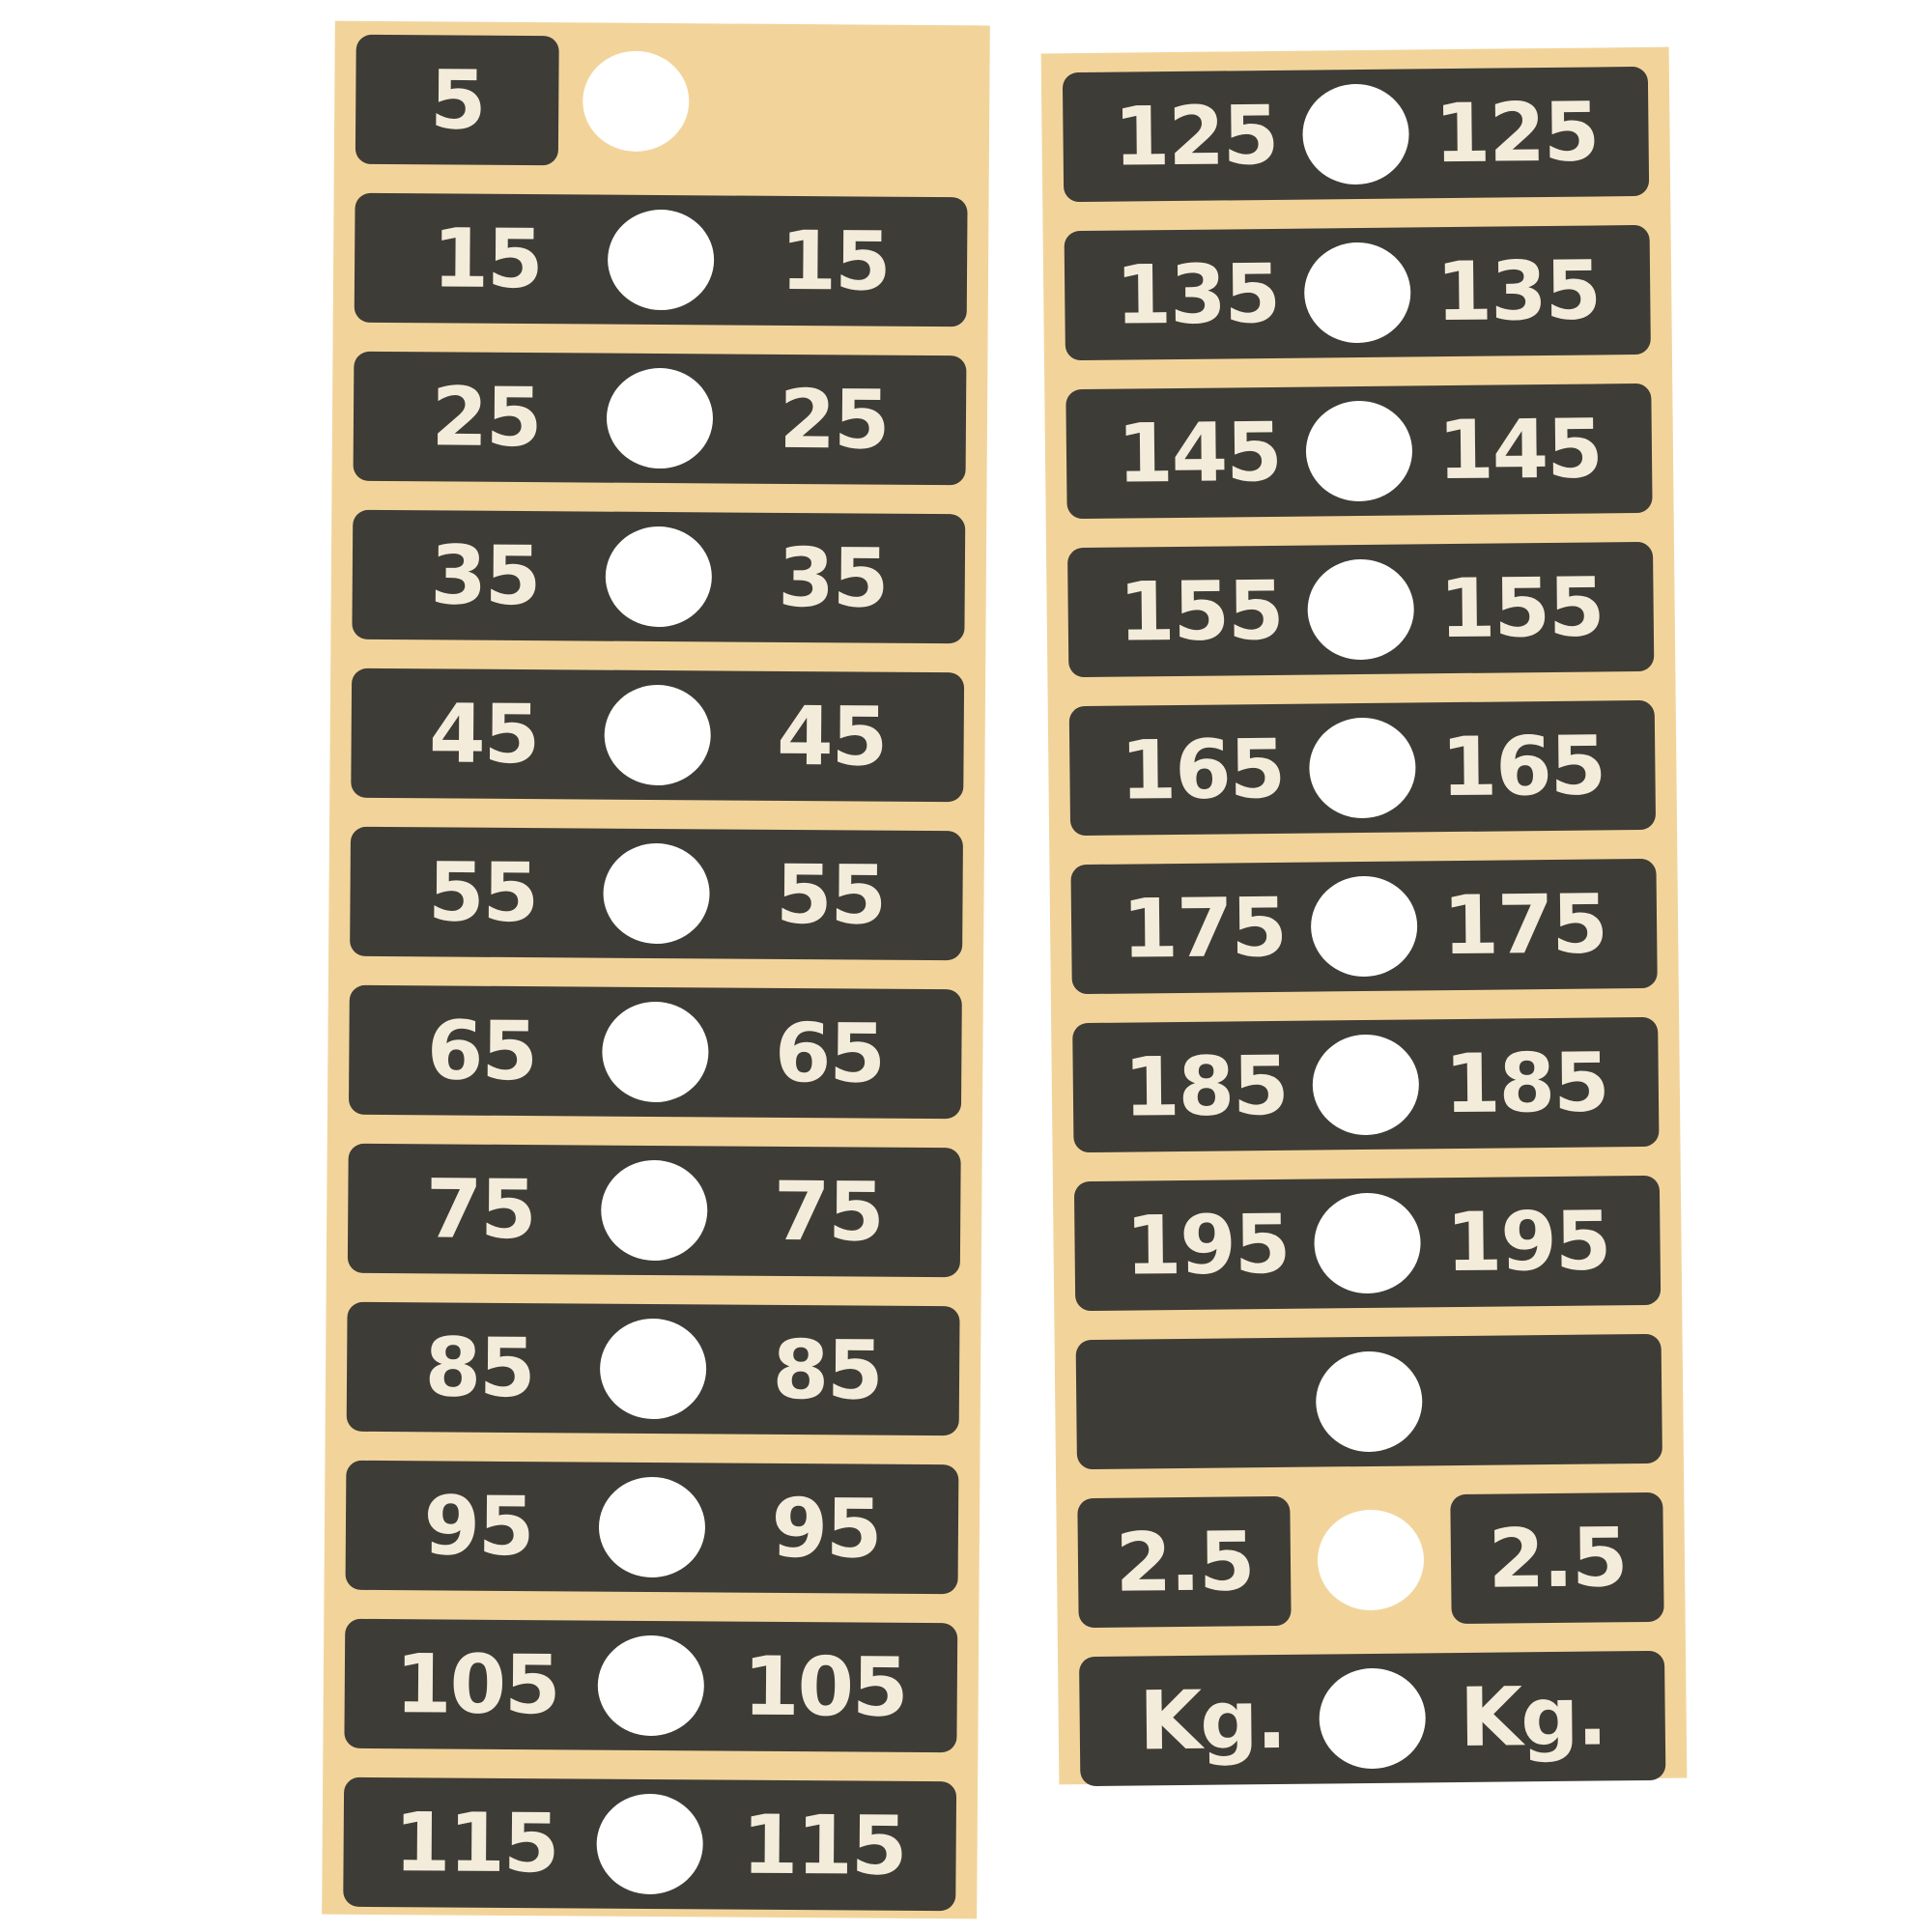 The height and width of the screenshot is (1932, 1932). Describe the element at coordinates (479, 1368) in the screenshot. I see `weight-value-left: 85` at that location.